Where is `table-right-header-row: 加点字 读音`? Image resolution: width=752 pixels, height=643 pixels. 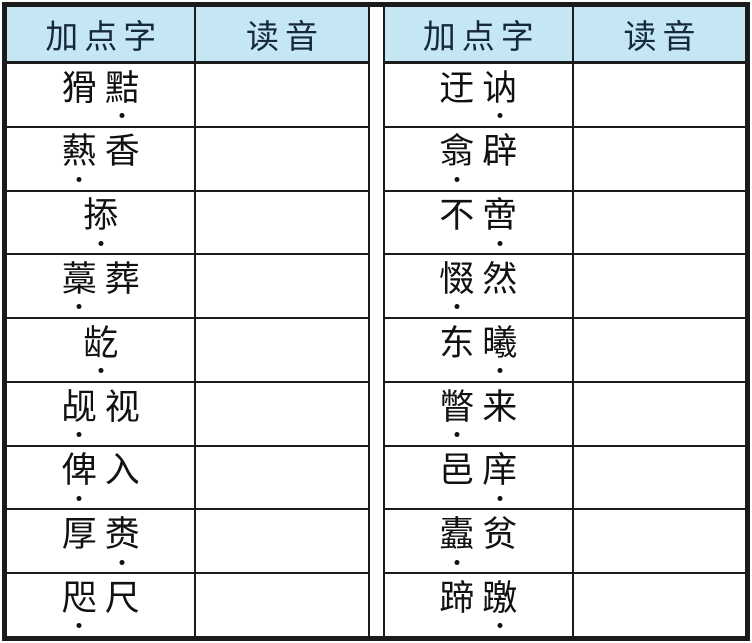
table-right-header-row: 加点字 读音 is located at coordinates (564, 35).